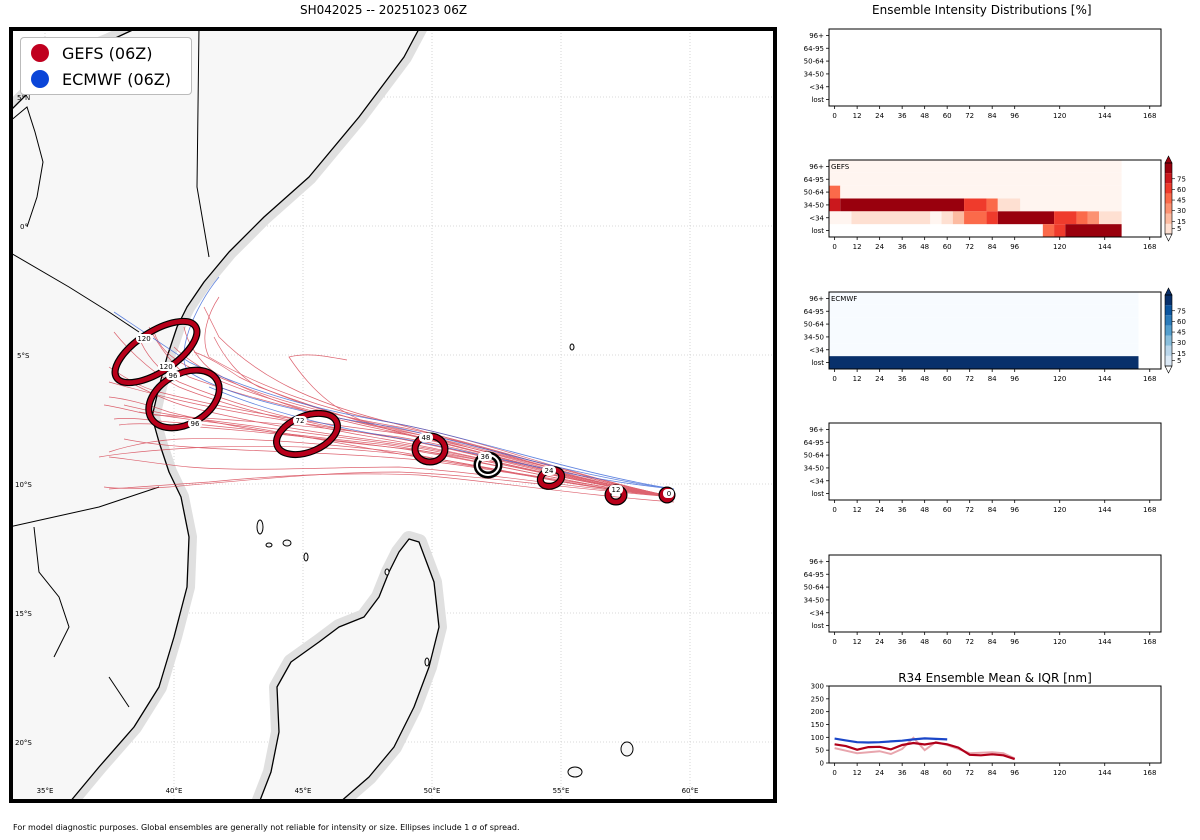 This screenshot has height=840, width=1200. What do you see at coordinates (1181, 211) in the screenshot?
I see `colorbar-tick-label-1-2: 30` at bounding box center [1181, 211].